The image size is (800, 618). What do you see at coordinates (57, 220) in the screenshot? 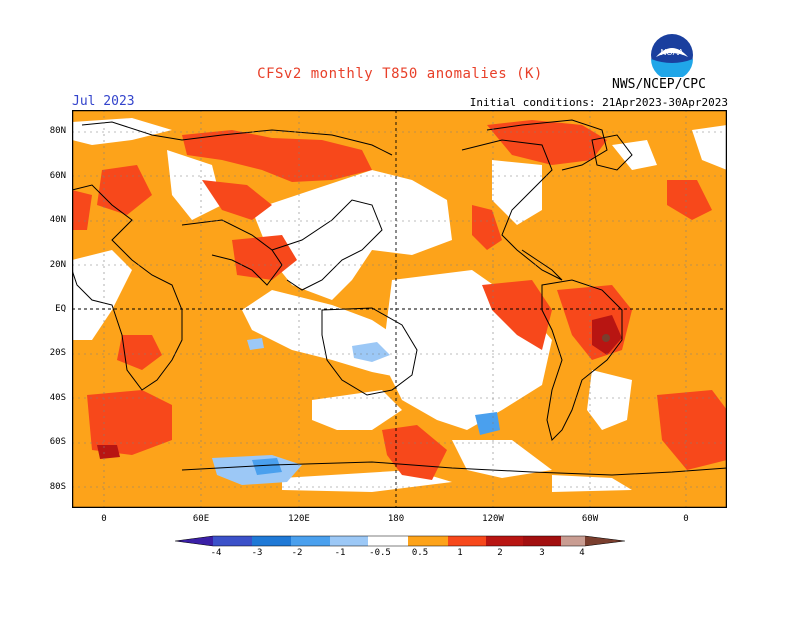
I see `lat-label: 40N` at bounding box center [57, 220].